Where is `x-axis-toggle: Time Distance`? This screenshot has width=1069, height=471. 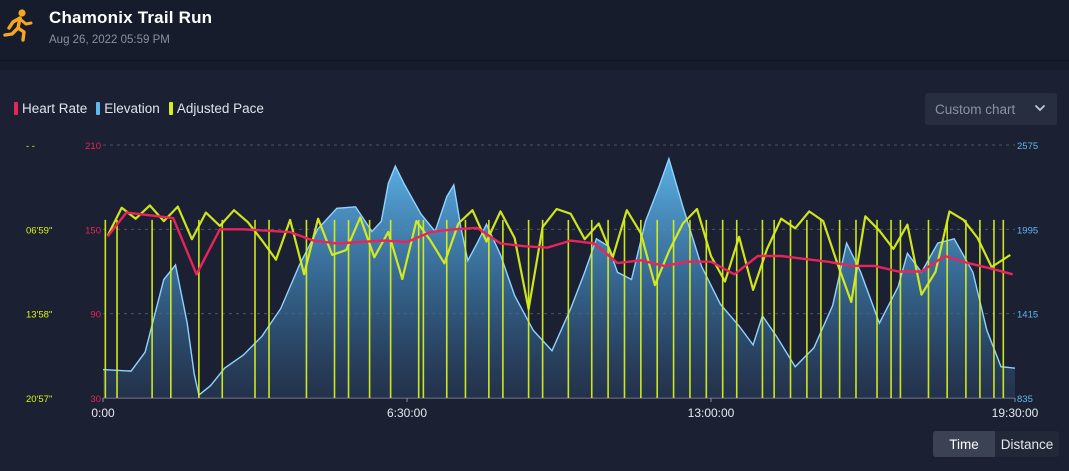 x-axis-toggle: Time Distance is located at coordinates (996, 444).